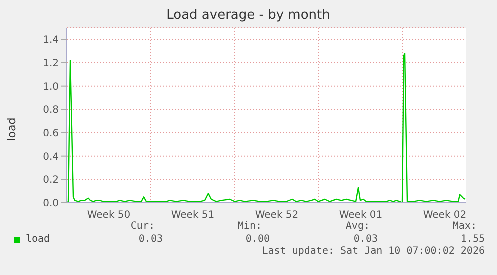 Image resolution: width=497 pixels, height=275 pixels. I want to click on y-tick-label: 1.4, so click(51, 40).